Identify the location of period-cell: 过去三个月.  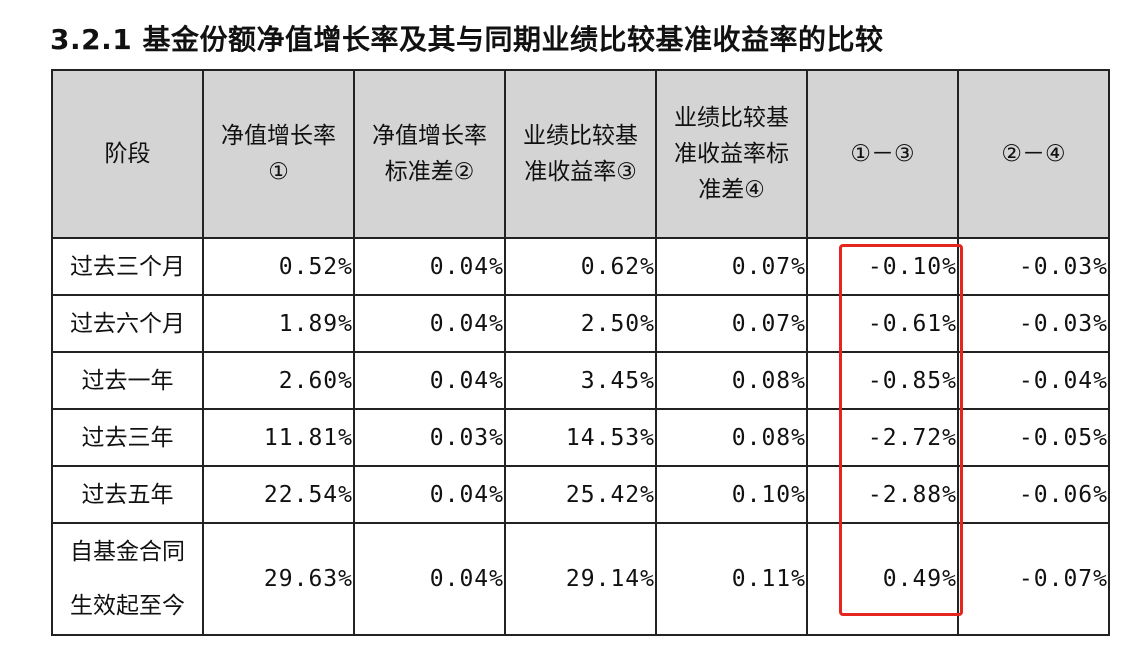
(127, 266).